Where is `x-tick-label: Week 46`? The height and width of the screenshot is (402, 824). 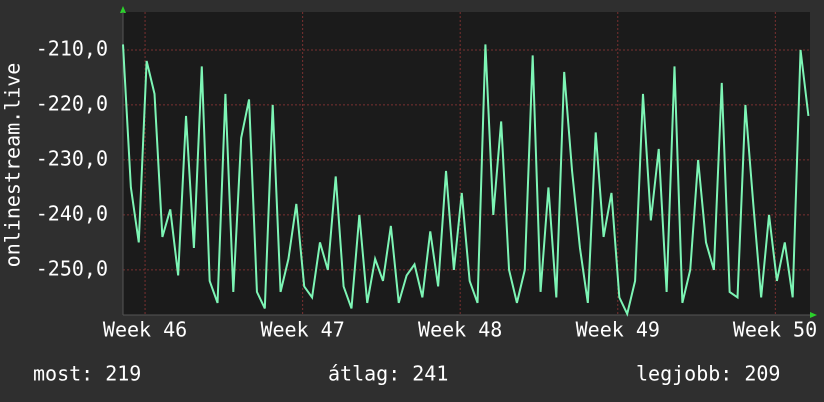 x-tick-label: Week 46 is located at coordinates (145, 330).